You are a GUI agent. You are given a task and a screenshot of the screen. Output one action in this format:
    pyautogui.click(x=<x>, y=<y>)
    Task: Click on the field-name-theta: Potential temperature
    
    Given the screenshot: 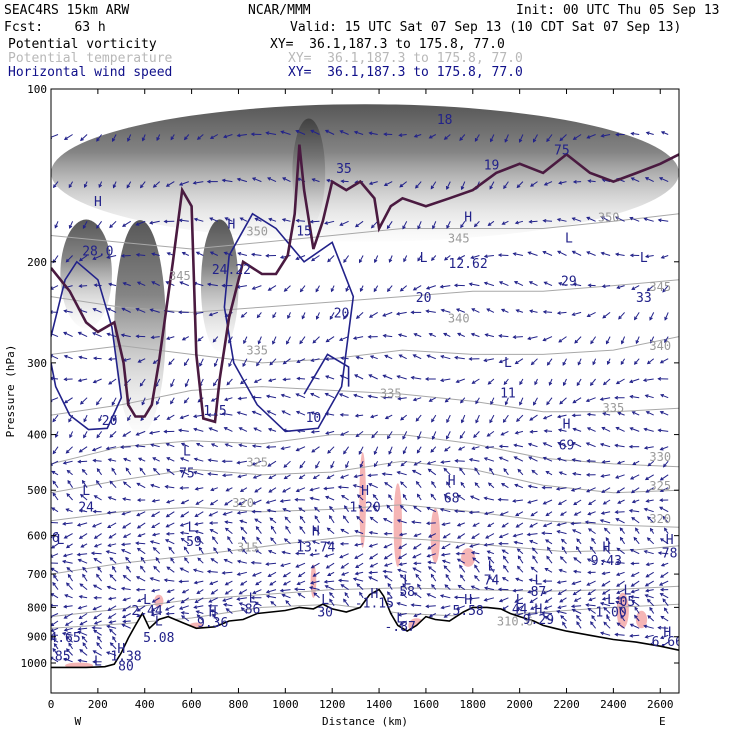 What is the action you would take?
    pyautogui.click(x=90, y=58)
    